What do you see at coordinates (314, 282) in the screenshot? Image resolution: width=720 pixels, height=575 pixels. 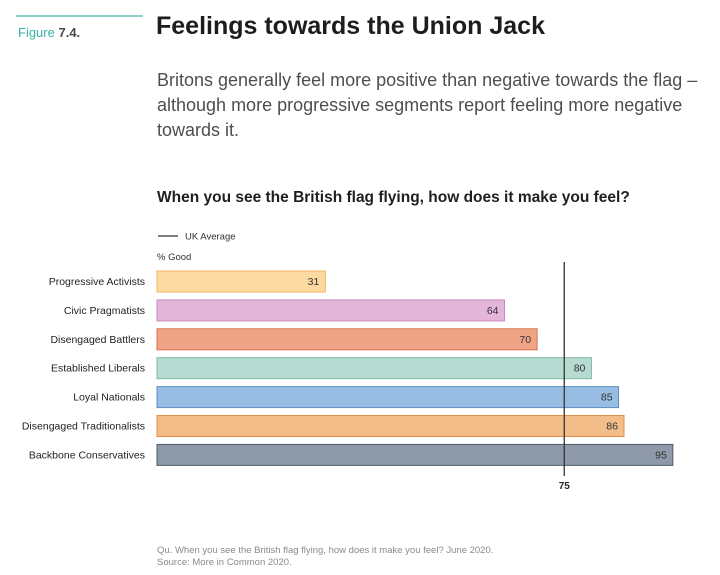 I see `data-label: 31` at bounding box center [314, 282].